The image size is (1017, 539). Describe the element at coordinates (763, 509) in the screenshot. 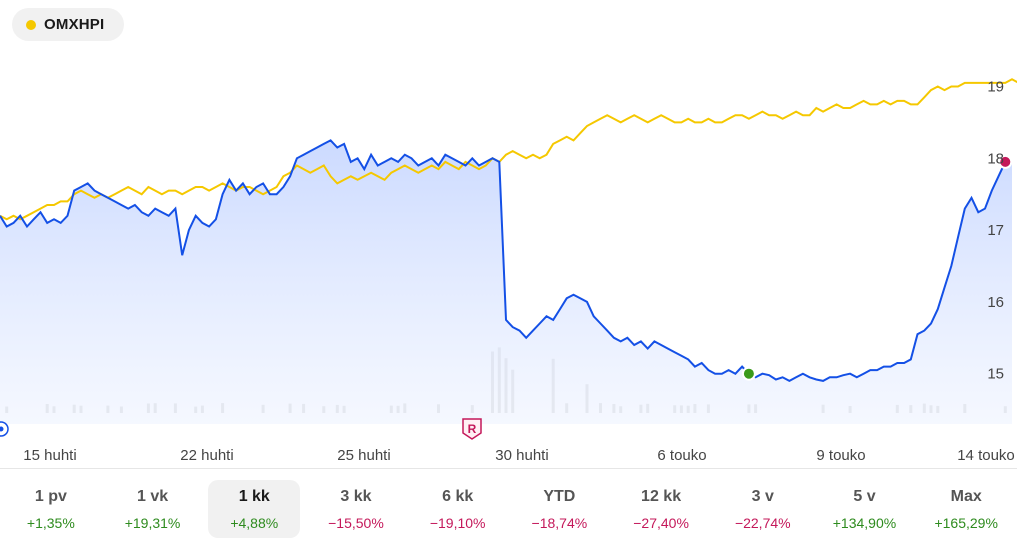

I see `period-button-3-v: 3 v −22,74%` at that location.